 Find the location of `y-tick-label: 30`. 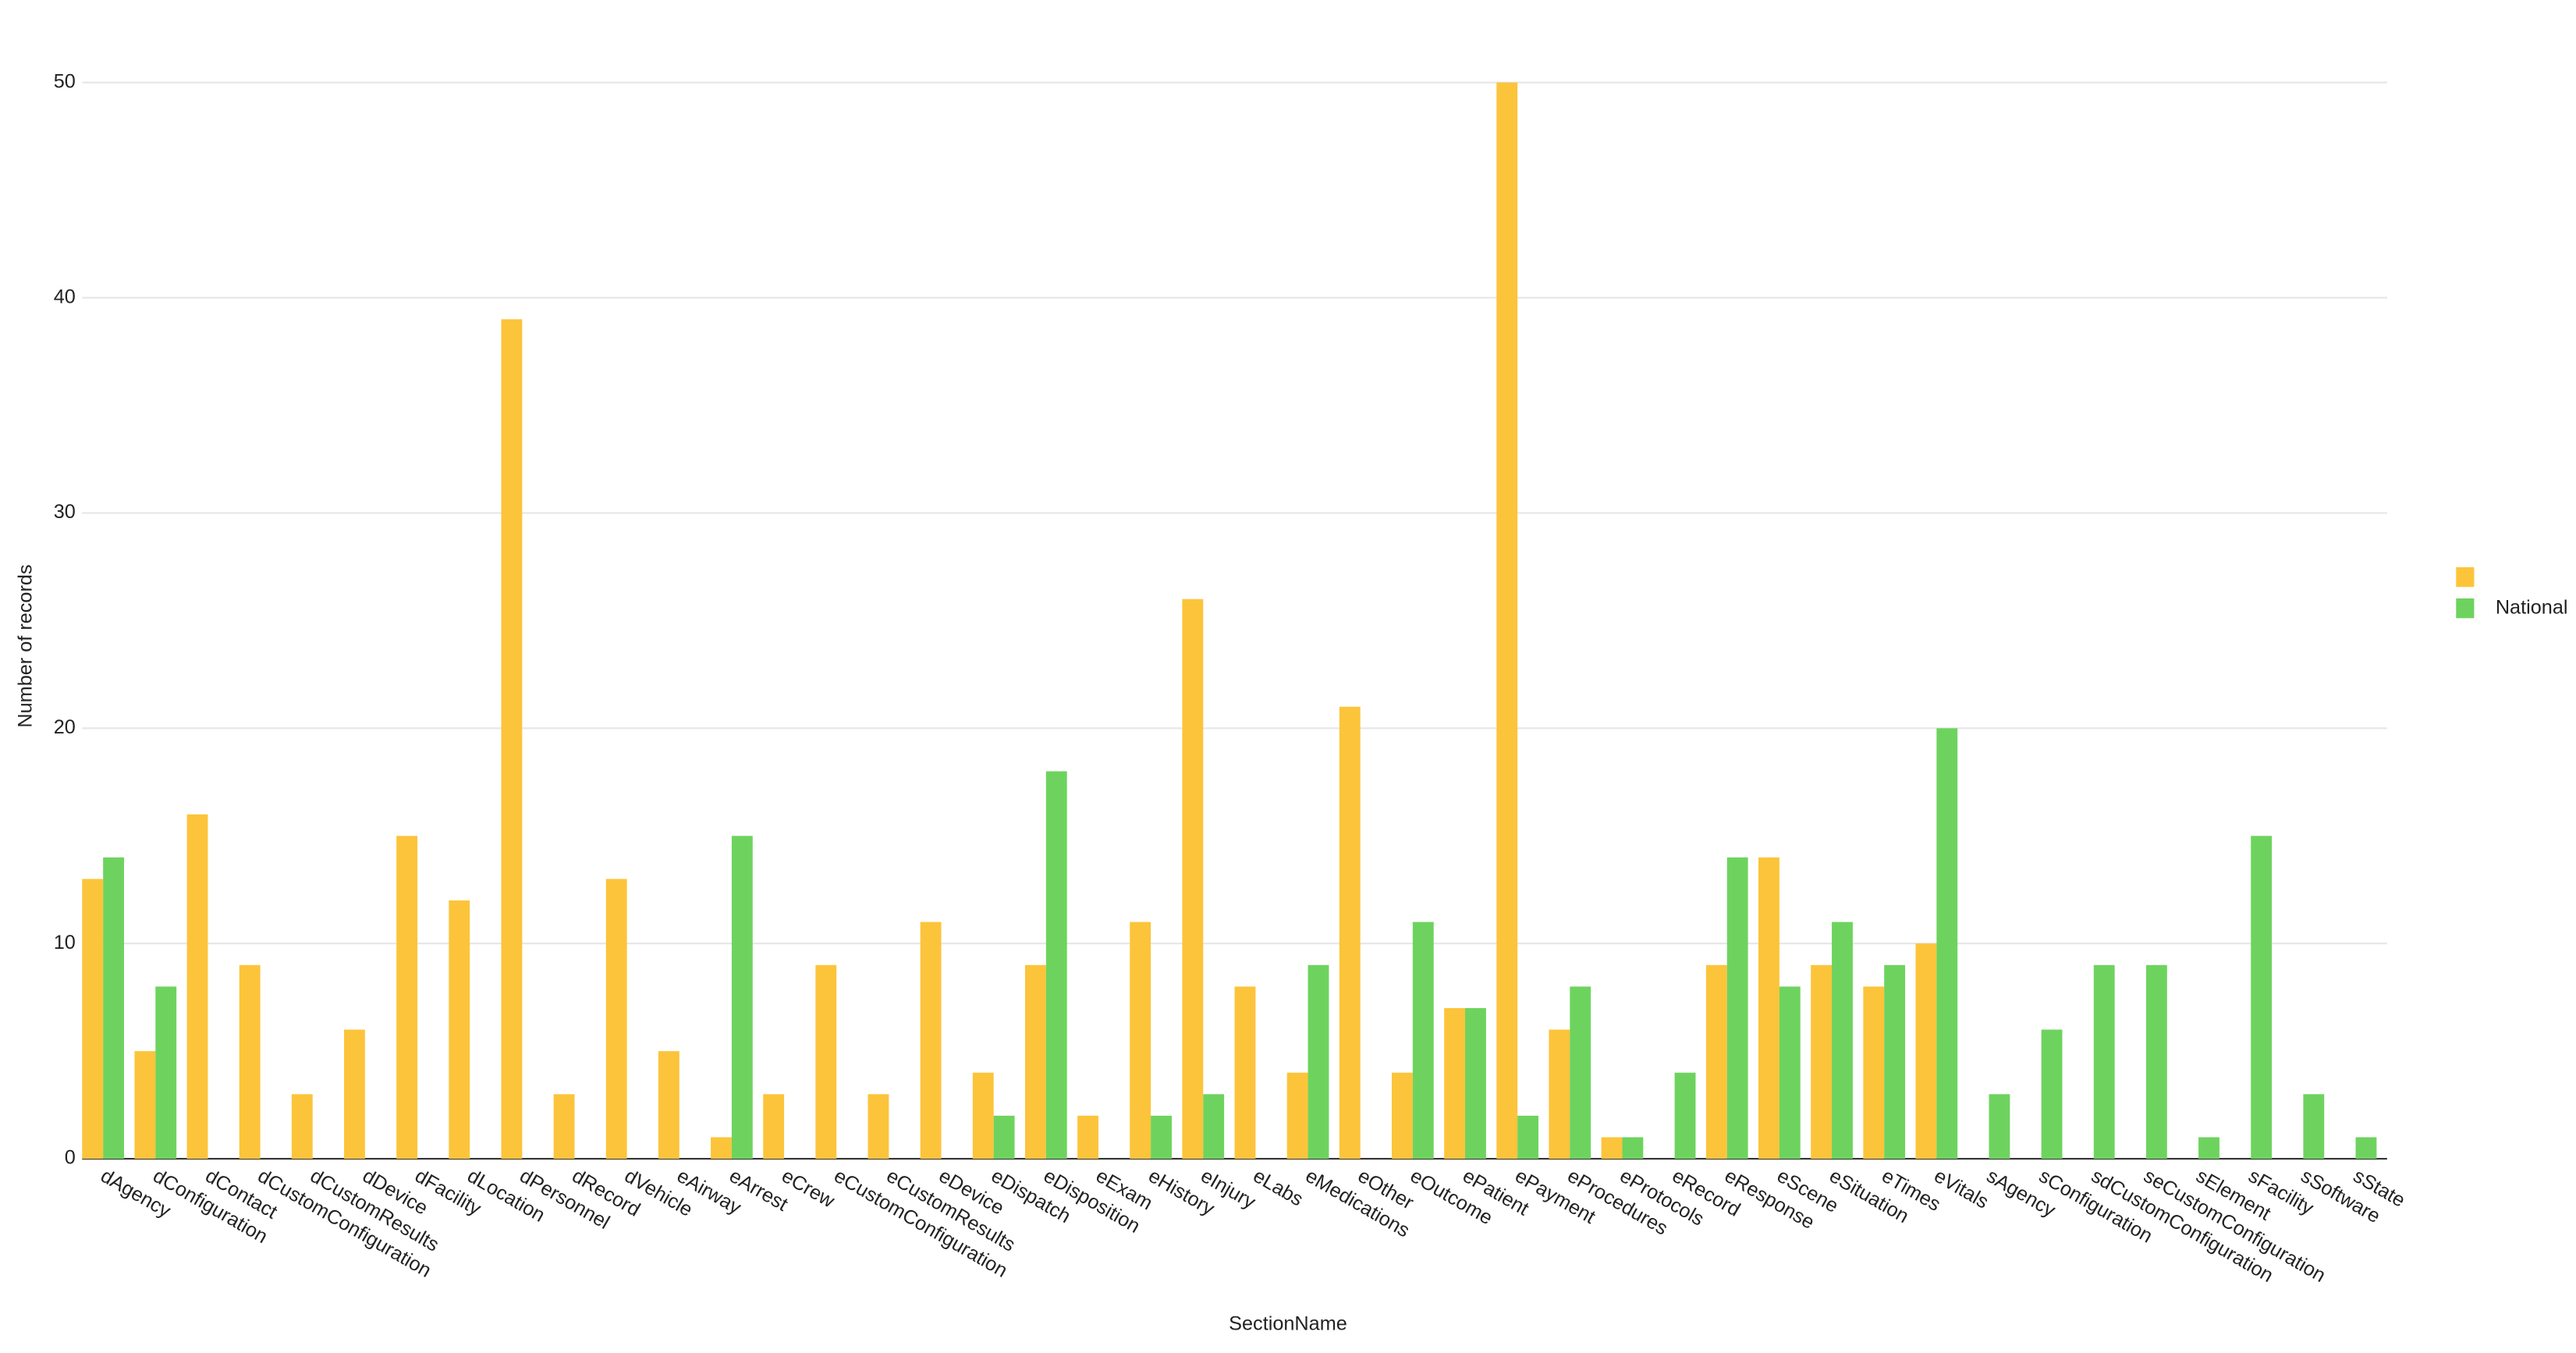

y-tick-label: 30 is located at coordinates (65, 512).